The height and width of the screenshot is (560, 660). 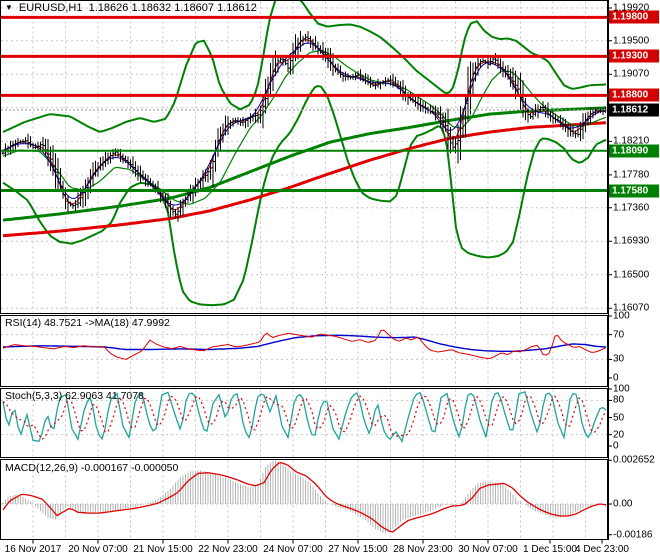 I want to click on rsi-tick-label: 0, so click(x=616, y=378).